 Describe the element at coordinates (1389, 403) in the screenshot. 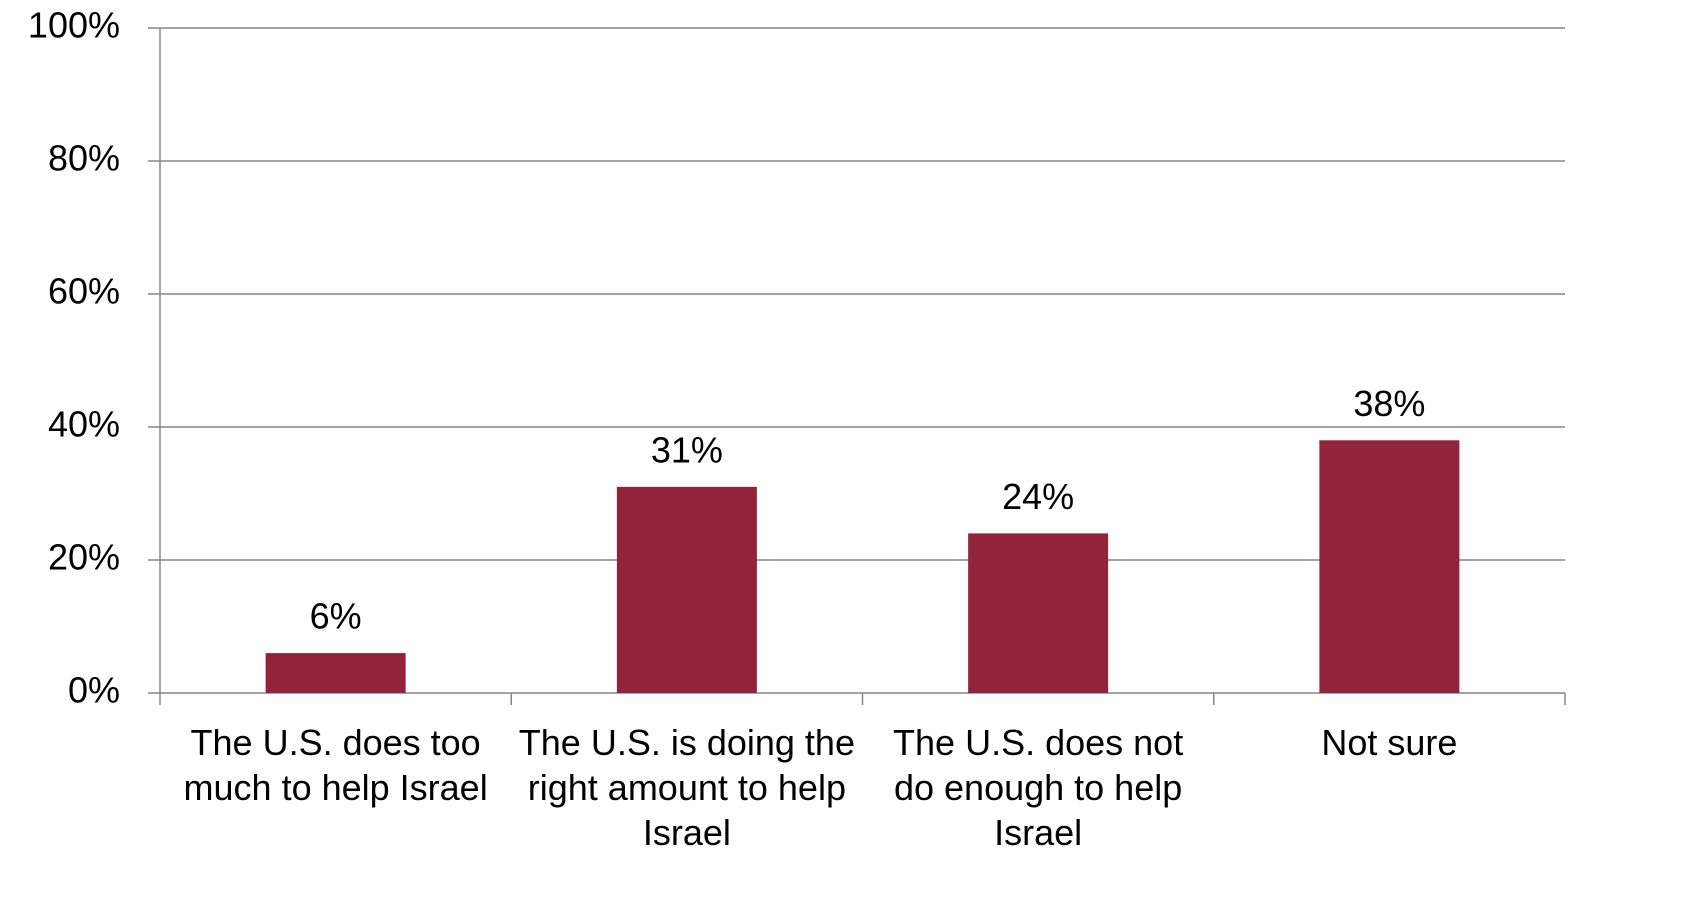

I see `data-label: 38%` at that location.